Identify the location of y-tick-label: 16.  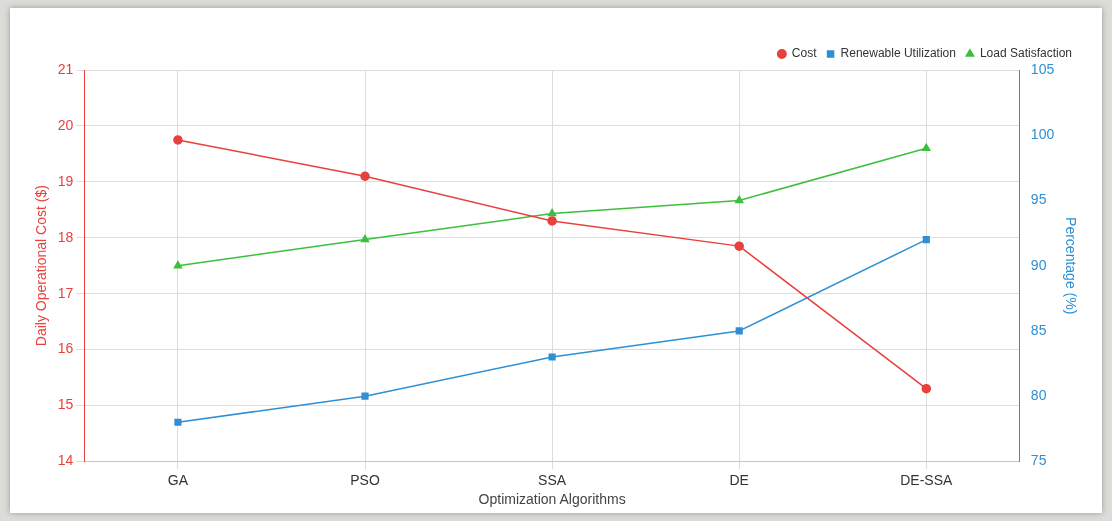
(65, 348).